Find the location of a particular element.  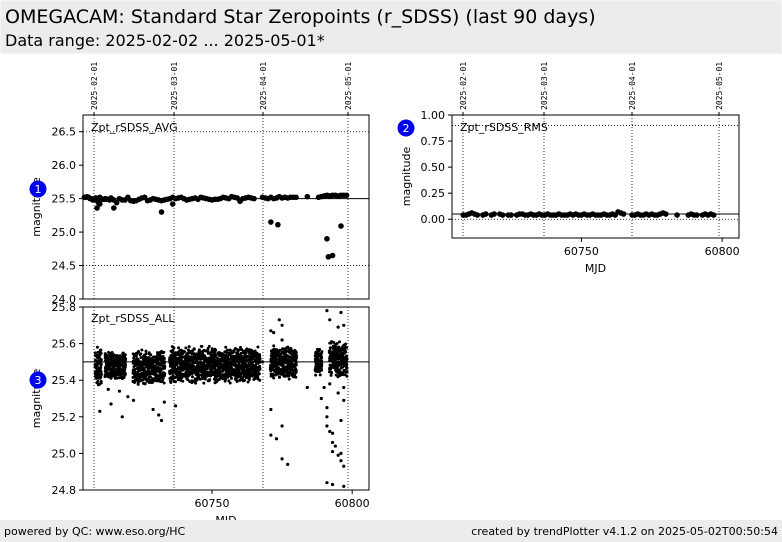

y-tick-label: 26.5 is located at coordinates (64, 132).